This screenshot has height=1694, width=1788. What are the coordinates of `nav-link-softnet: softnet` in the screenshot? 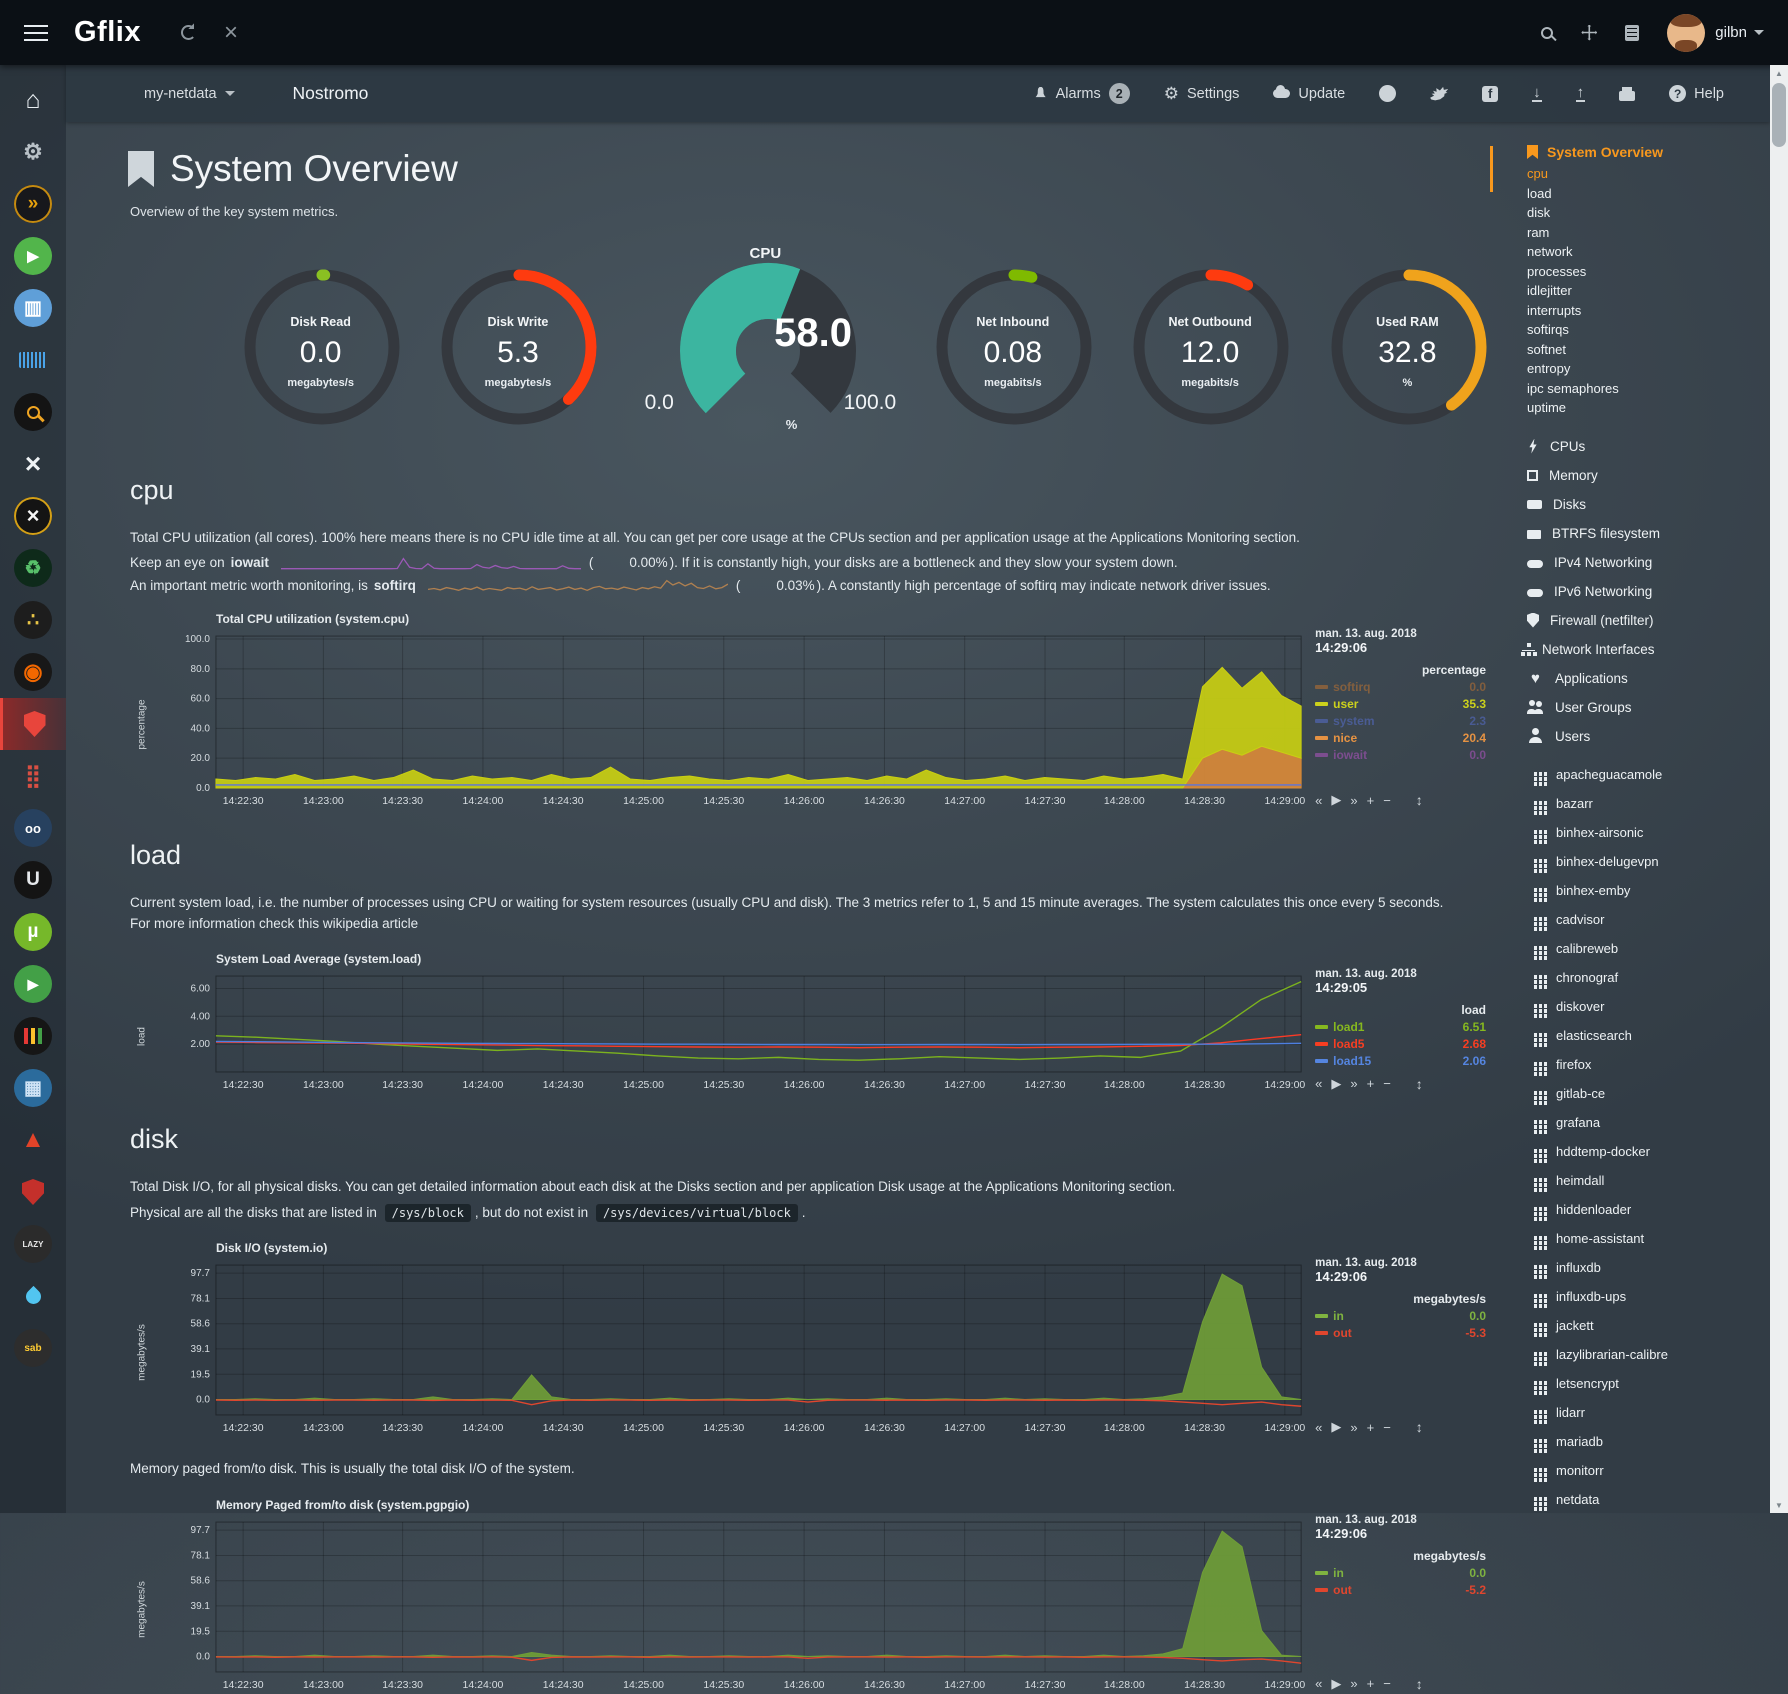 It's located at (1648, 350).